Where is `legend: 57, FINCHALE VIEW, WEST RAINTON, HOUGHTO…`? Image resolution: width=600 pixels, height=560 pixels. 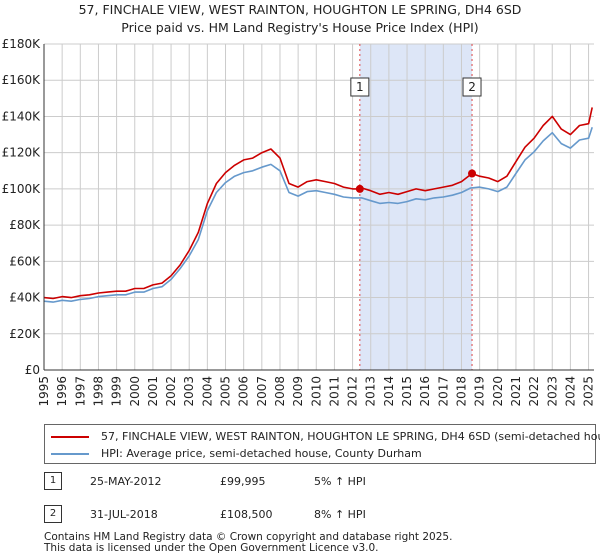 legend: 57, FINCHALE VIEW, WEST RAINTON, HOUGHTO… is located at coordinates (322, 444).